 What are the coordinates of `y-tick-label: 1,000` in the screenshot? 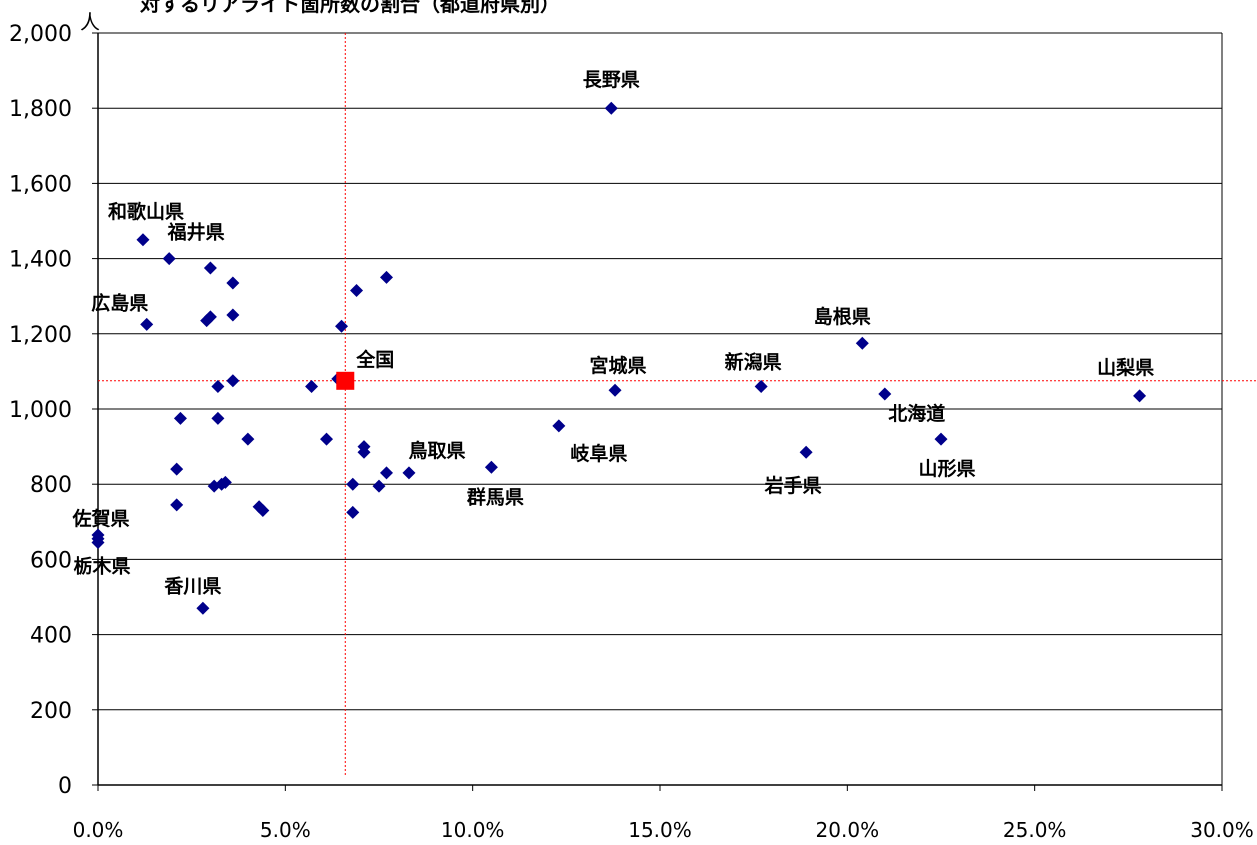 It's located at (40, 410).